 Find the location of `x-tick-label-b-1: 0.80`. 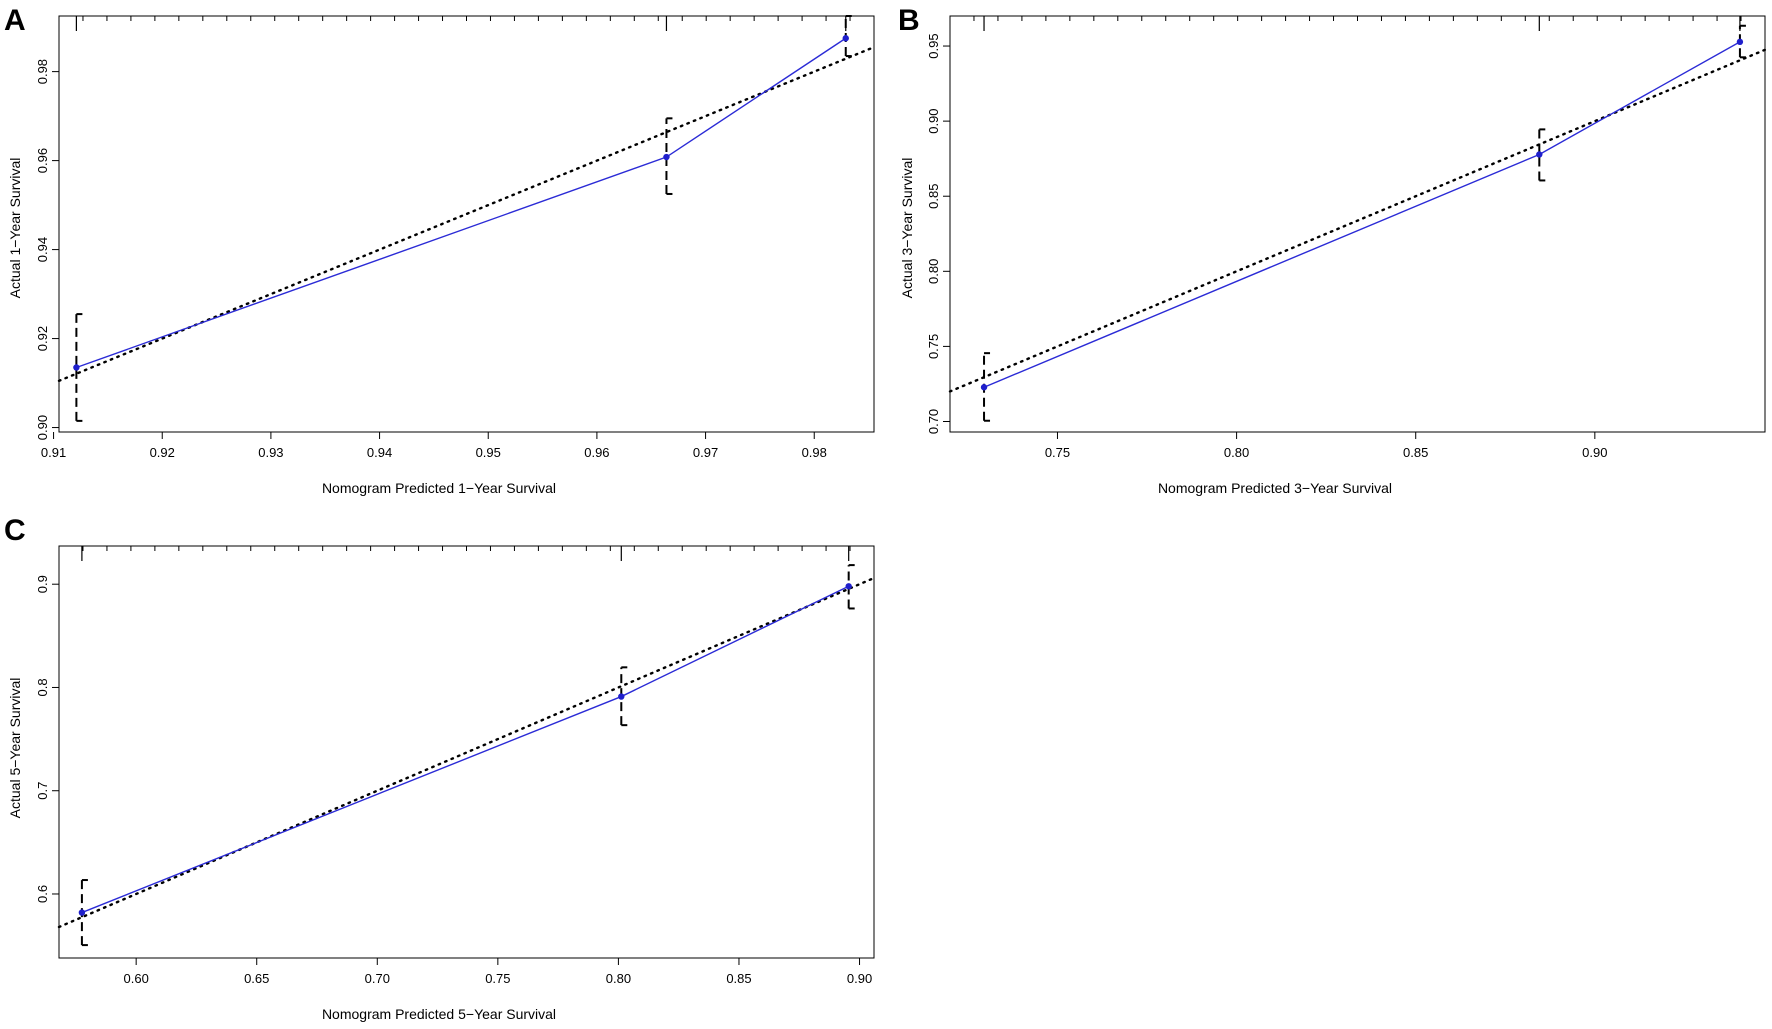

x-tick-label-b-1: 0.80 is located at coordinates (1236, 452).